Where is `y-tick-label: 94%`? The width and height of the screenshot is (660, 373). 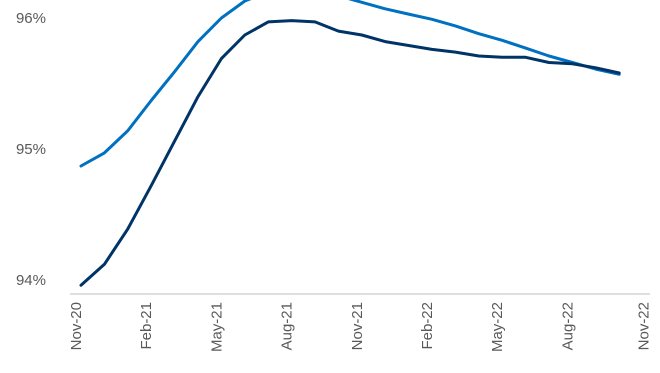 y-tick-label: 94% is located at coordinates (31, 280).